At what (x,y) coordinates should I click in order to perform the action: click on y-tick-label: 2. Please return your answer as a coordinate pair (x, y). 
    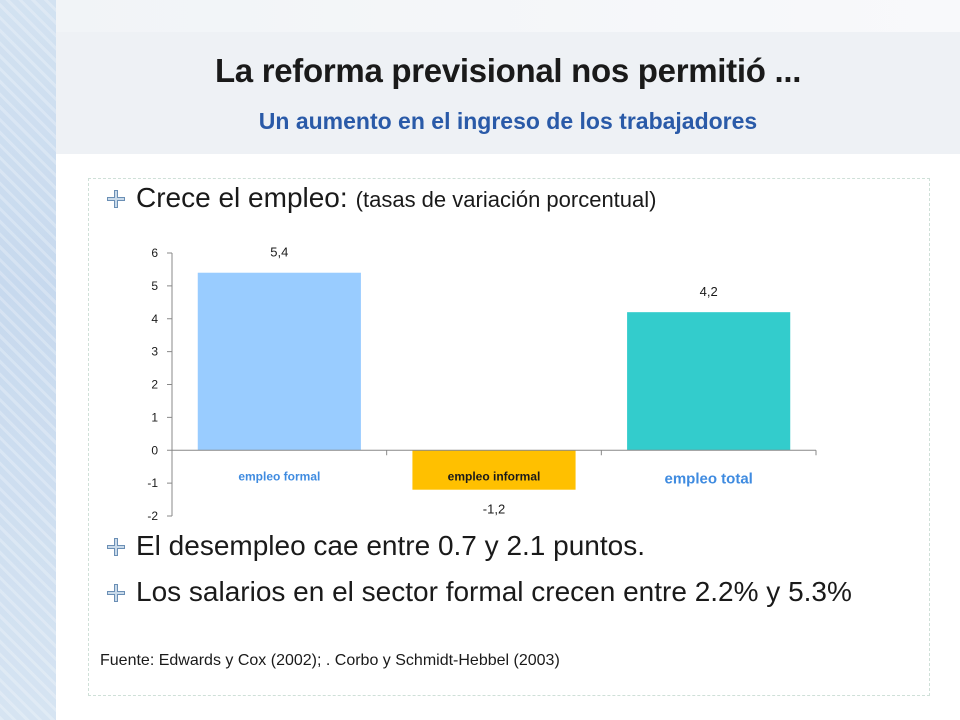
    Looking at the image, I should click on (154, 385).